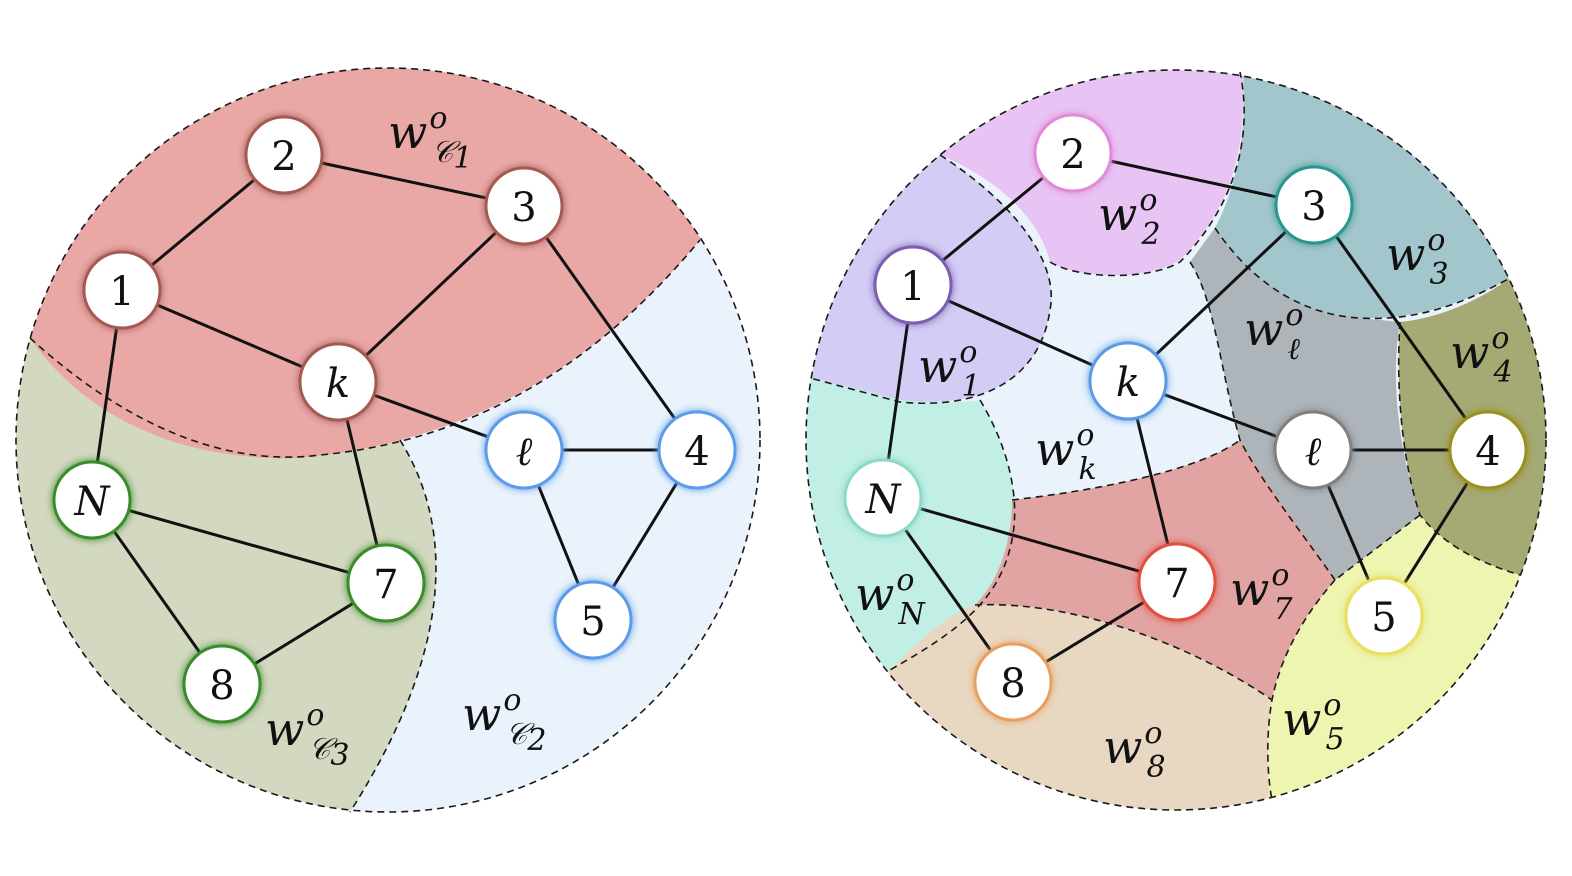 The height and width of the screenshot is (876, 1572). I want to click on left-node-label-5: 5, so click(592, 622).